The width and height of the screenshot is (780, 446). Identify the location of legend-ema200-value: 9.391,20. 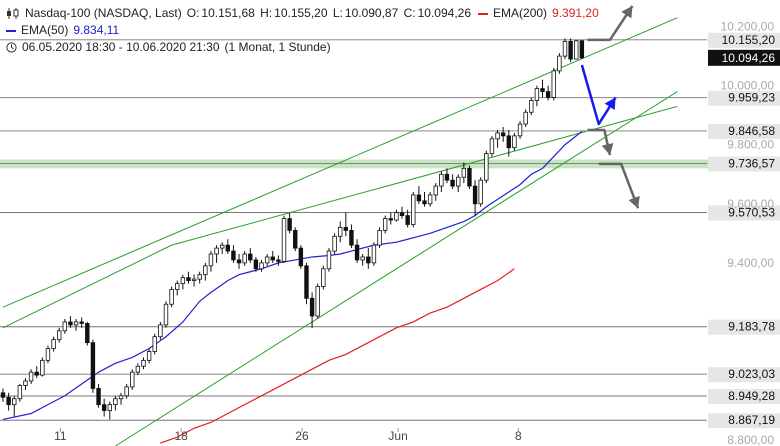
(575, 13).